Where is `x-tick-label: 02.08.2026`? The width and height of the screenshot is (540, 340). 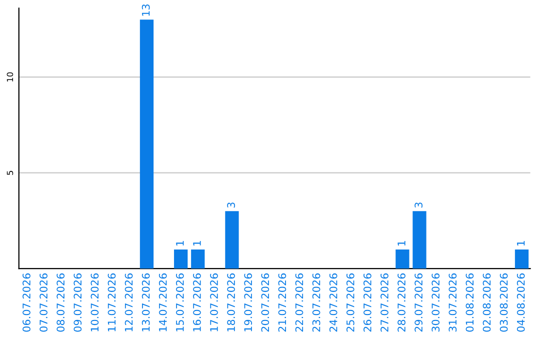 x-tick-label: 02.08.2026 is located at coordinates (486, 302).